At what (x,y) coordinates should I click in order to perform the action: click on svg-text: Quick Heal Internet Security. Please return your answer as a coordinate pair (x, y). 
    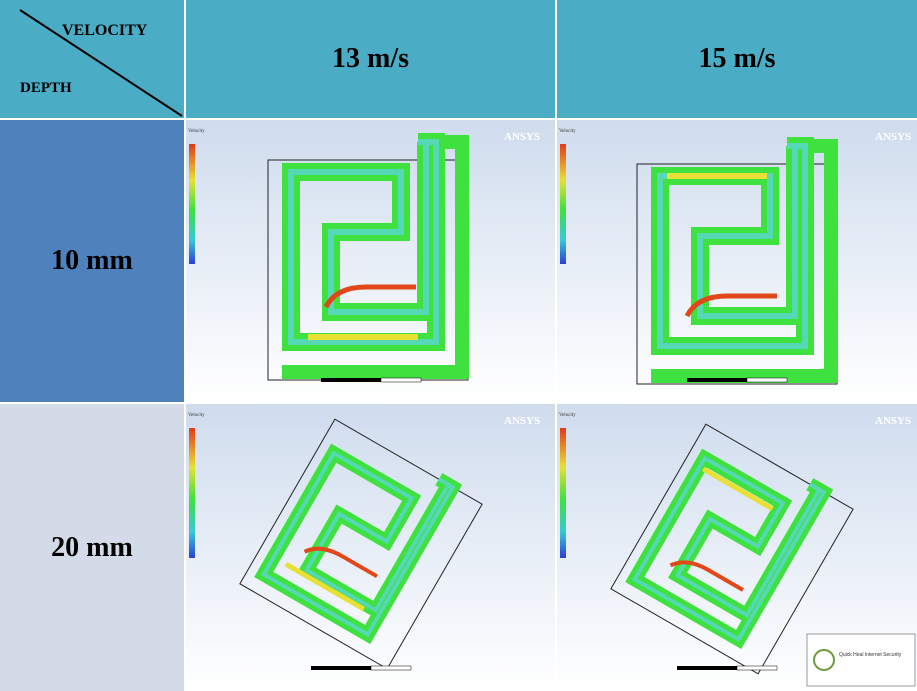
    Looking at the image, I should click on (870, 655).